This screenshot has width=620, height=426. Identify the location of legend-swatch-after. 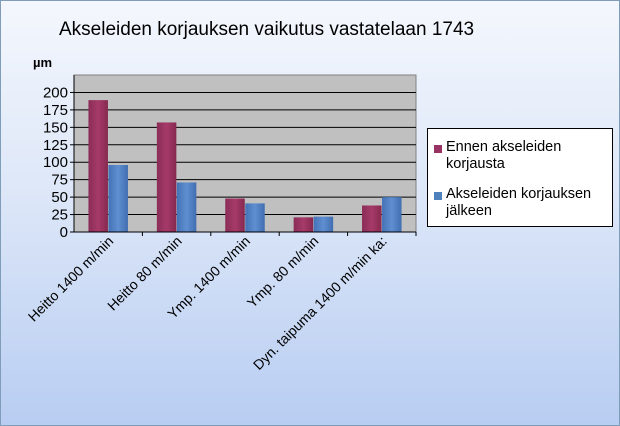
(438, 196).